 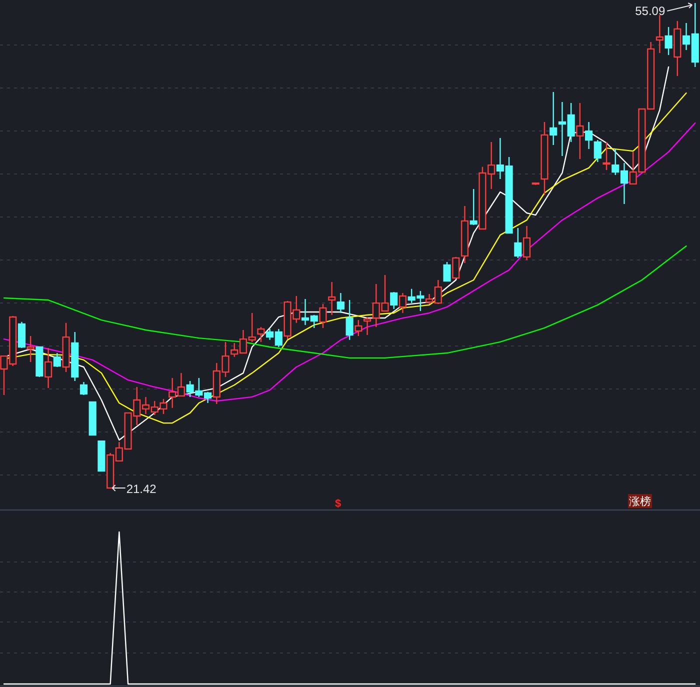 I want to click on annotation: $, so click(x=338, y=504).